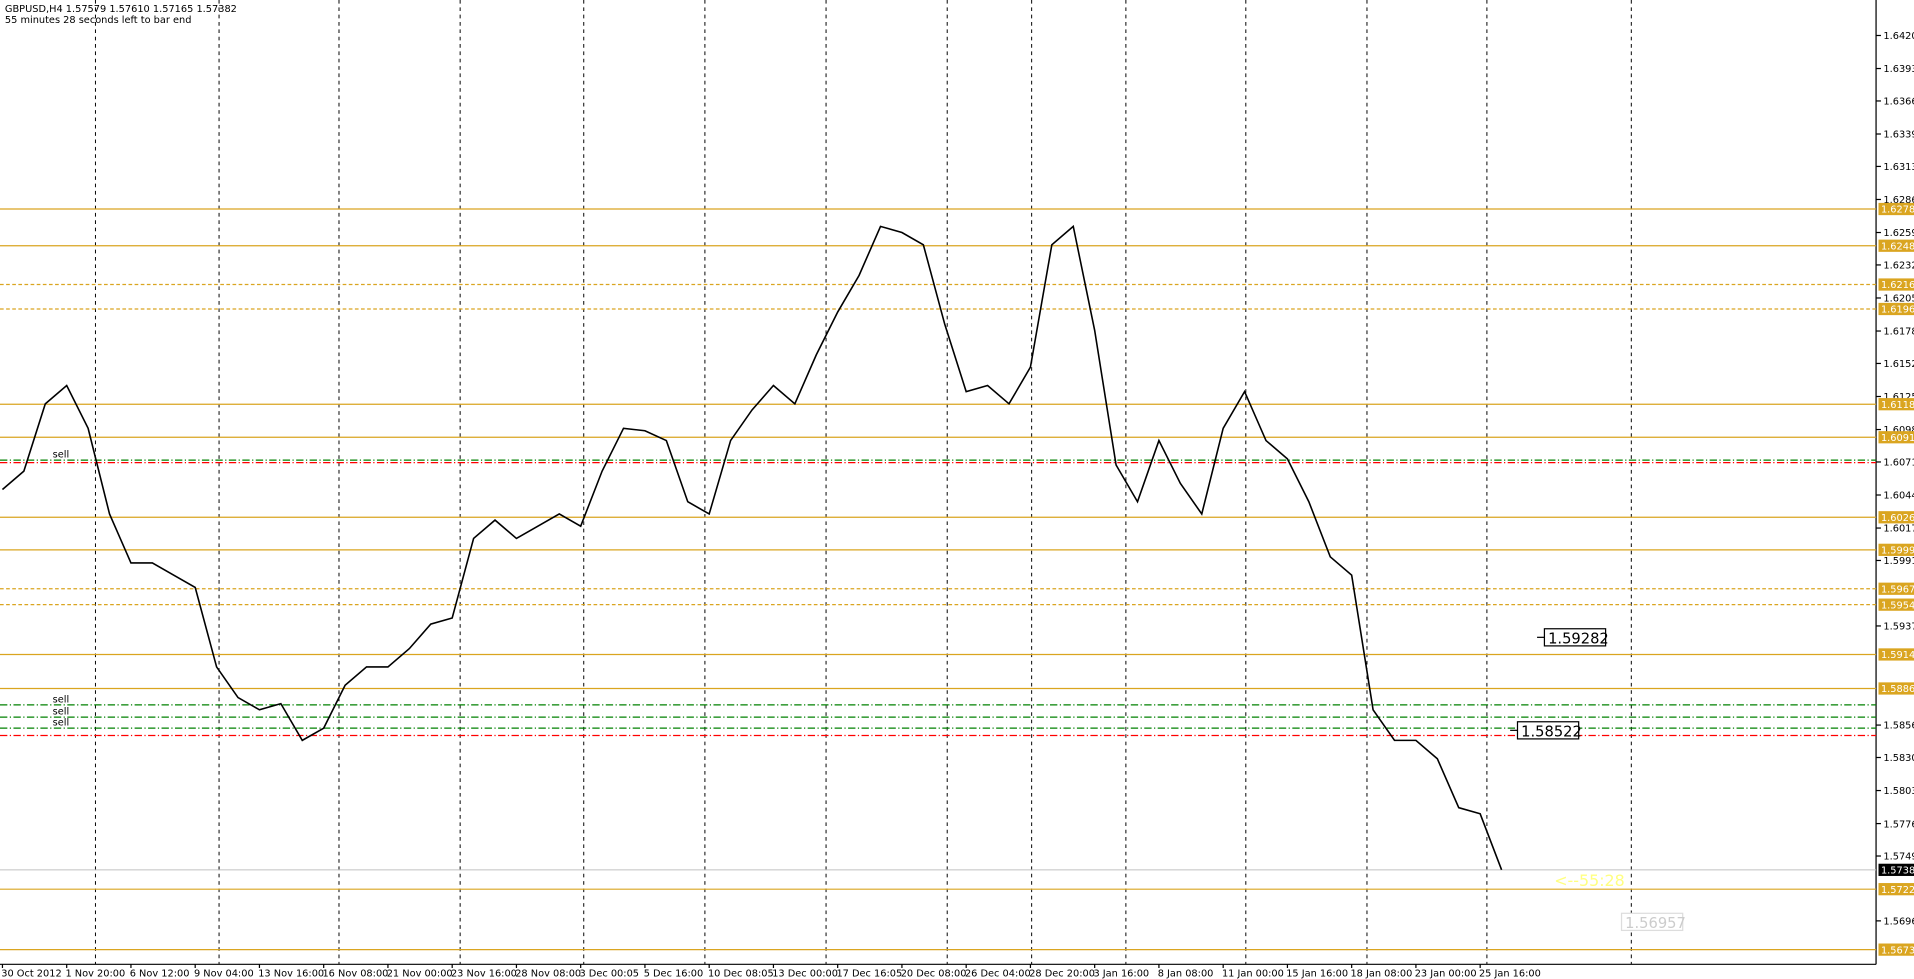 The image size is (1914, 979). I want to click on chart-subtitle: 55 minutes 28 seconds left to bar end, so click(98, 20).